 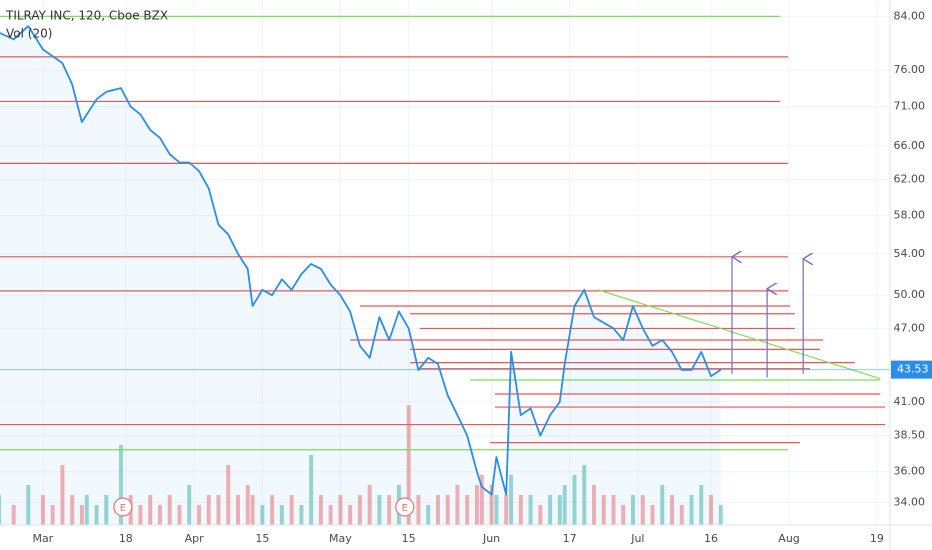 What do you see at coordinates (910, 294) in the screenshot?
I see `y-tick-label: 50.00` at bounding box center [910, 294].